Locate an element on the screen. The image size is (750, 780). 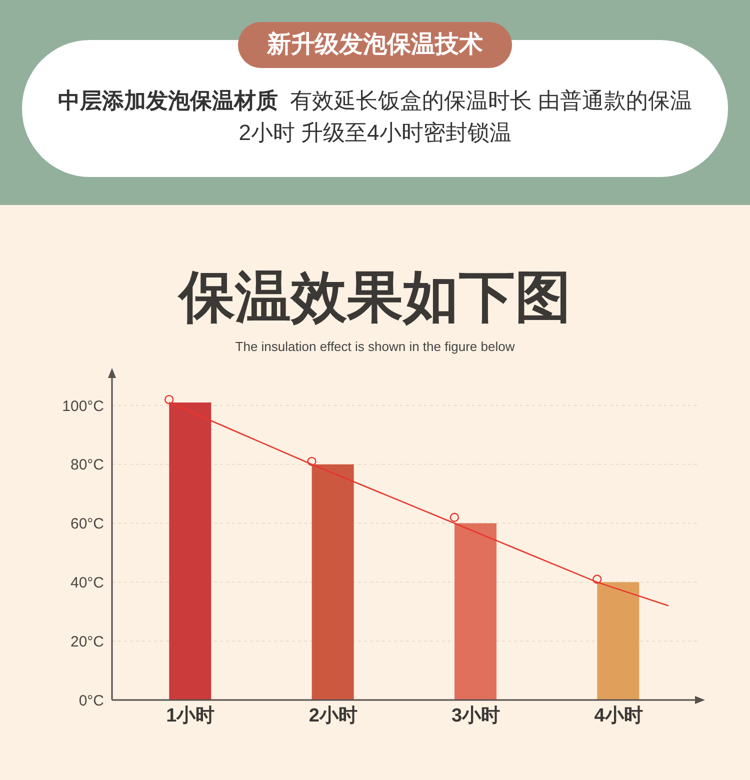
text: 有效延长饭盒的保温时长 由普通款的保温 is located at coordinates (491, 100).